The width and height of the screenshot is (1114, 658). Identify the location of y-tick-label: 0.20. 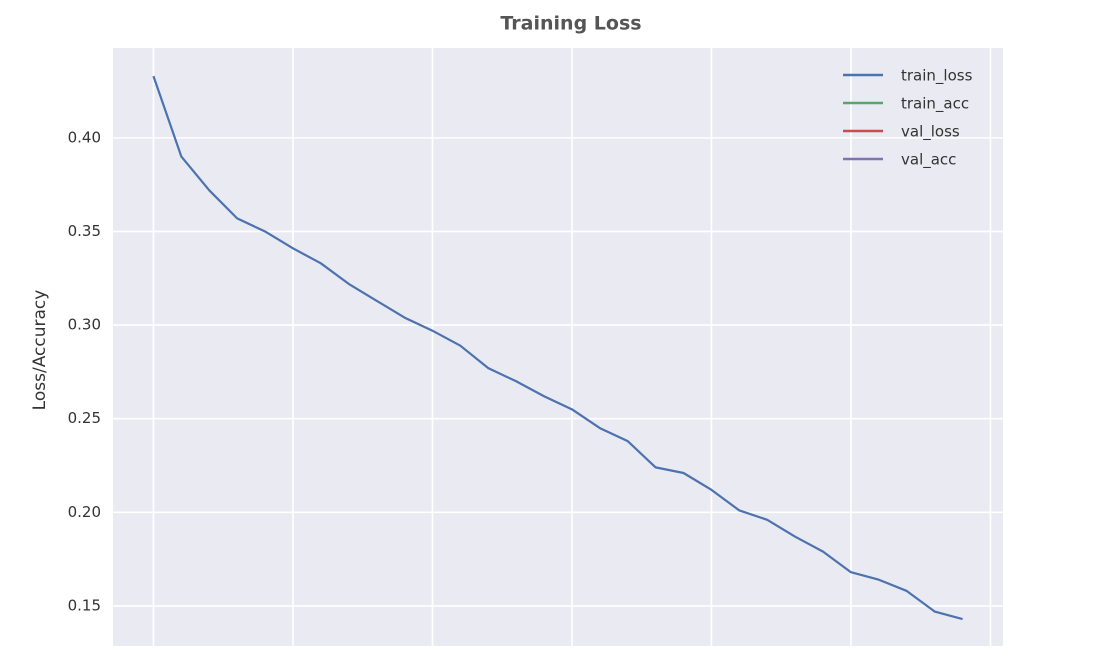
(84, 512).